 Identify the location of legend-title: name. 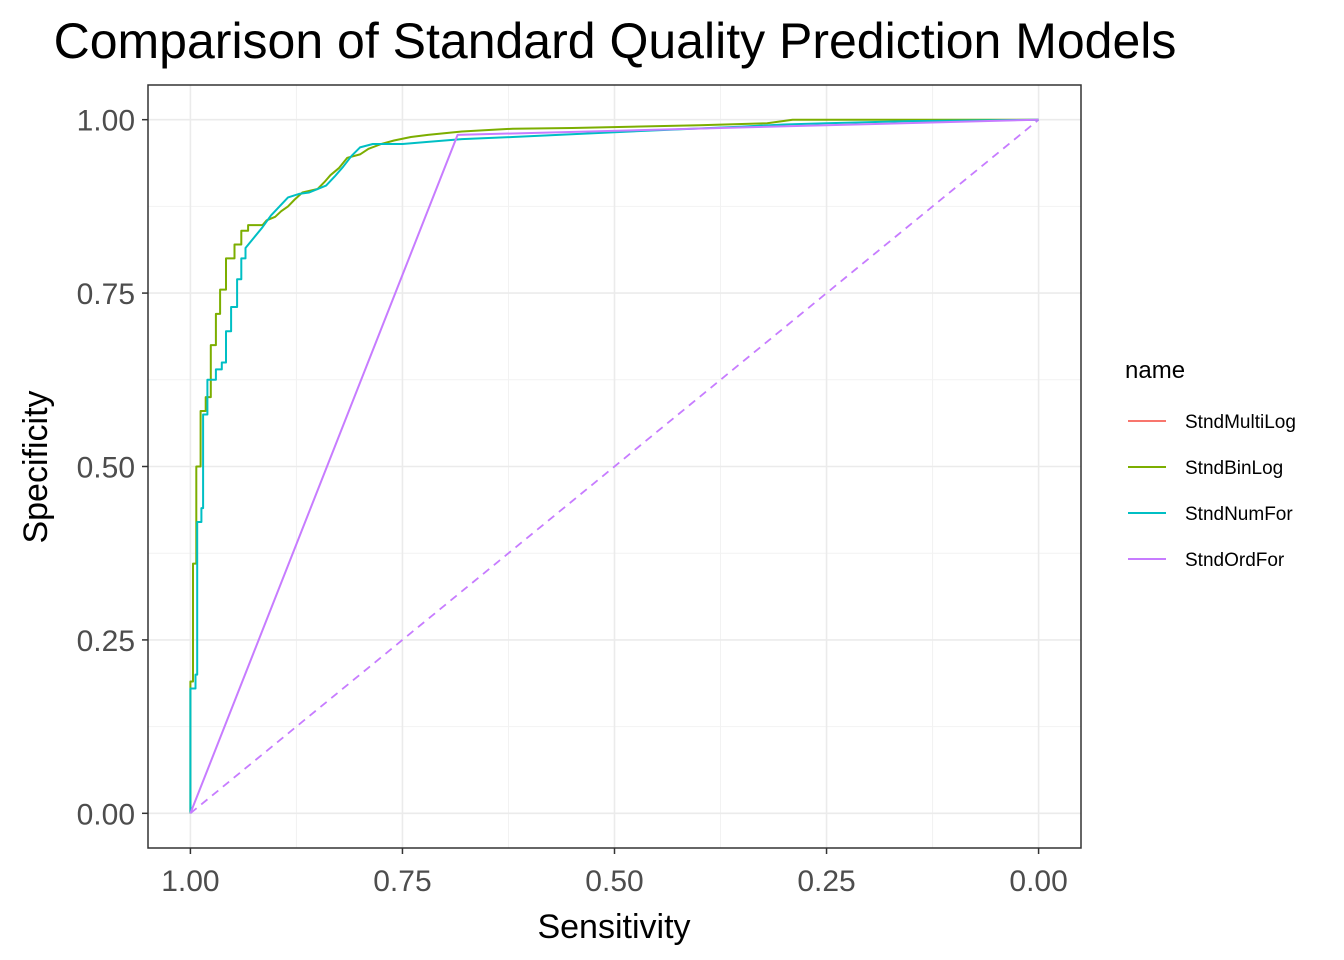
(1155, 370).